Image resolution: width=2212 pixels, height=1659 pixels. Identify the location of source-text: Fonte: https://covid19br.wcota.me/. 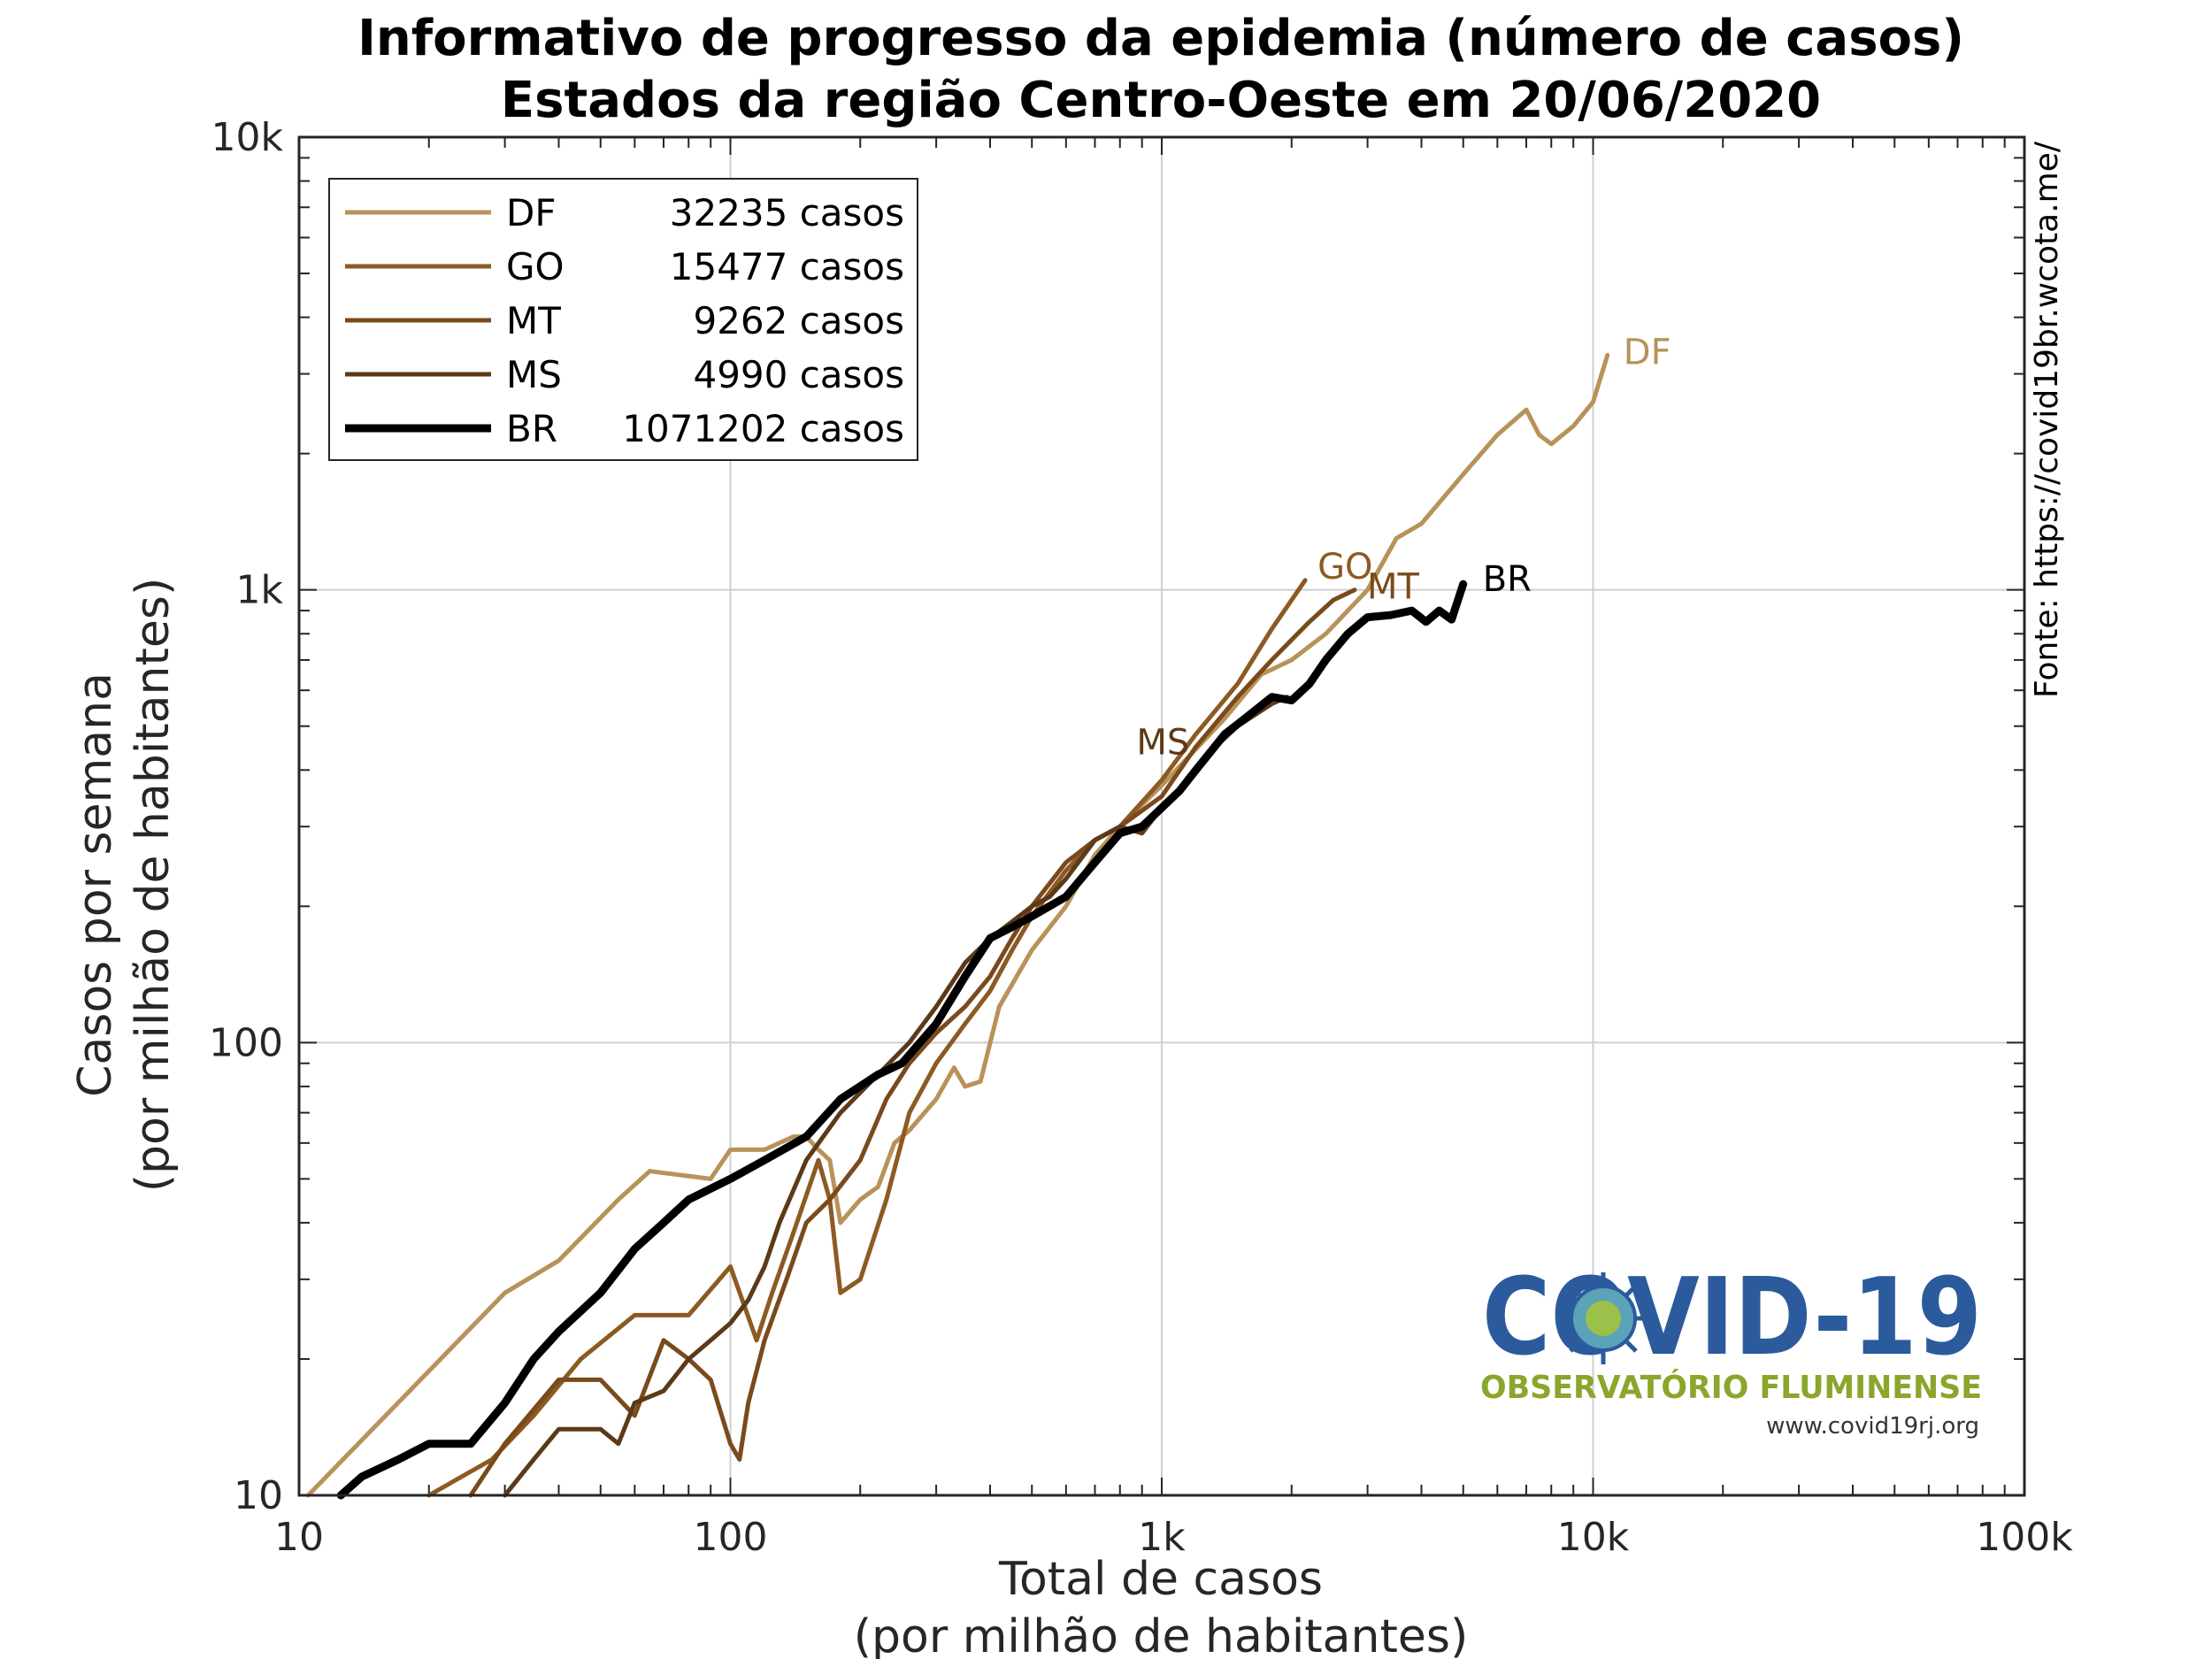
(2047, 419).